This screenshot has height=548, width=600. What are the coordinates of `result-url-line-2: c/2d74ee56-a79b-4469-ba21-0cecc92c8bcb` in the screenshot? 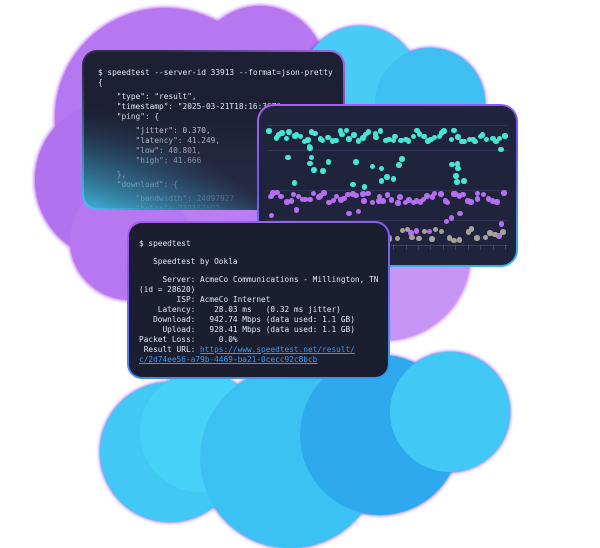 It's located at (263, 360).